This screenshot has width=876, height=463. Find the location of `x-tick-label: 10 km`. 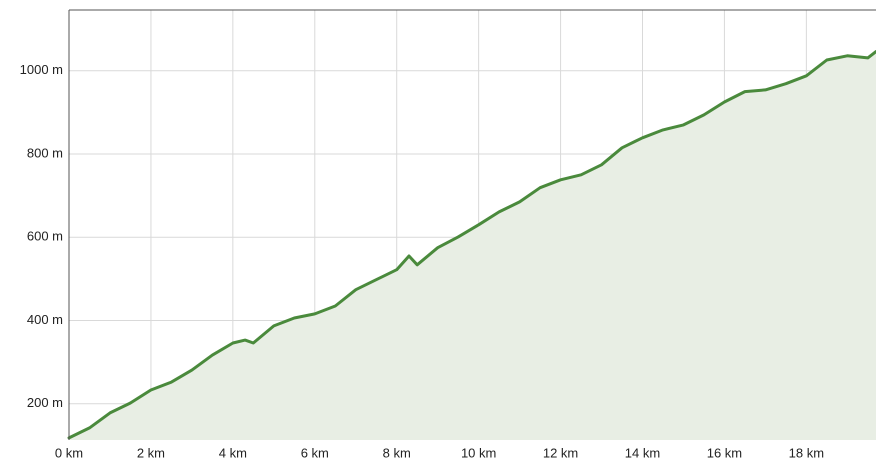

x-tick-label: 10 km is located at coordinates (478, 452).